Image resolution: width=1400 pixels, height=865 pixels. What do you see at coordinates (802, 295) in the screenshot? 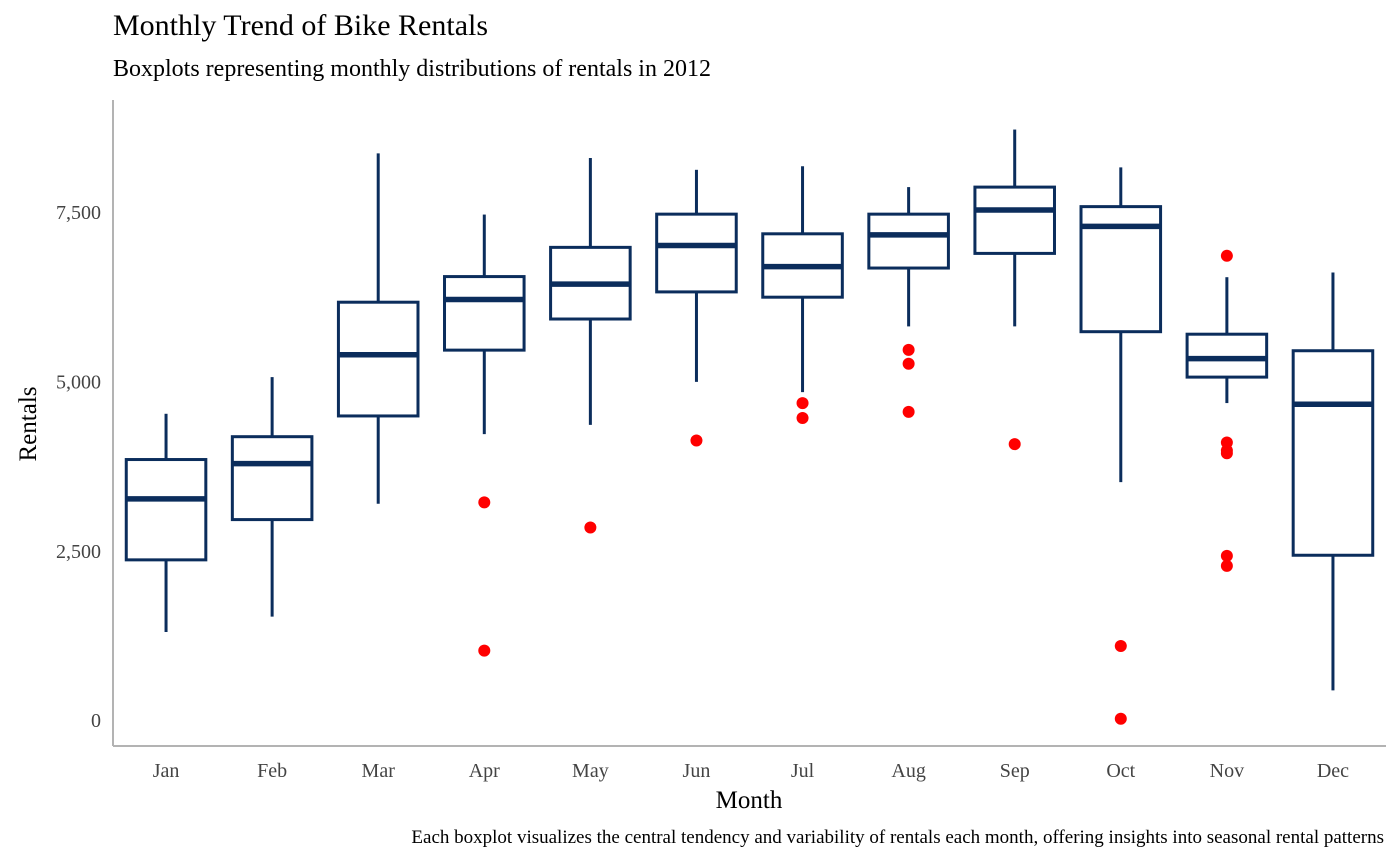
I see `box-jul` at bounding box center [802, 295].